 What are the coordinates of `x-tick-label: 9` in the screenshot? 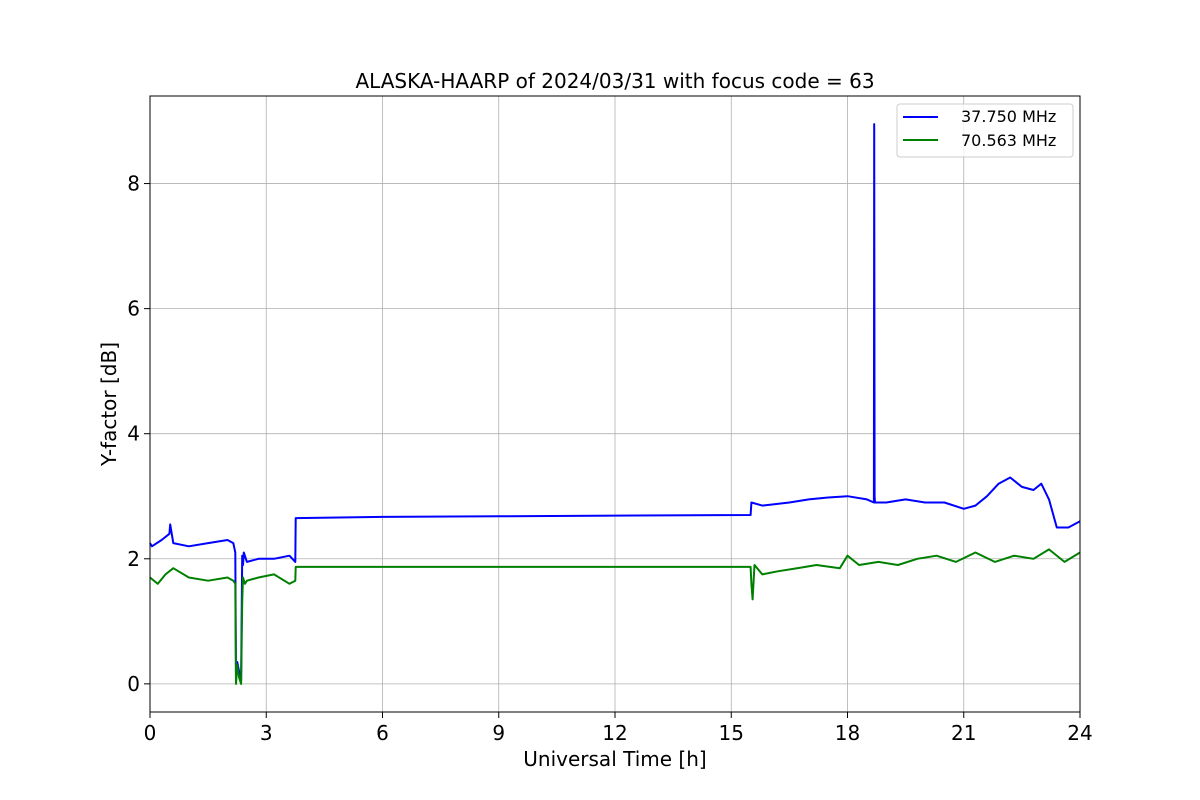 It's located at (498, 733).